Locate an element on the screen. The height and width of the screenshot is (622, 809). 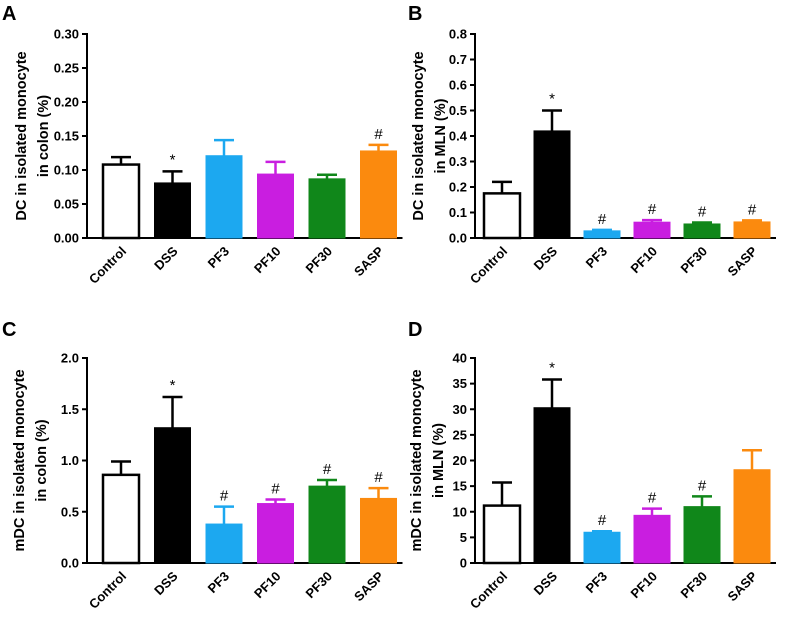
y-tick-label-b: 0.6 is located at coordinates (458, 85).